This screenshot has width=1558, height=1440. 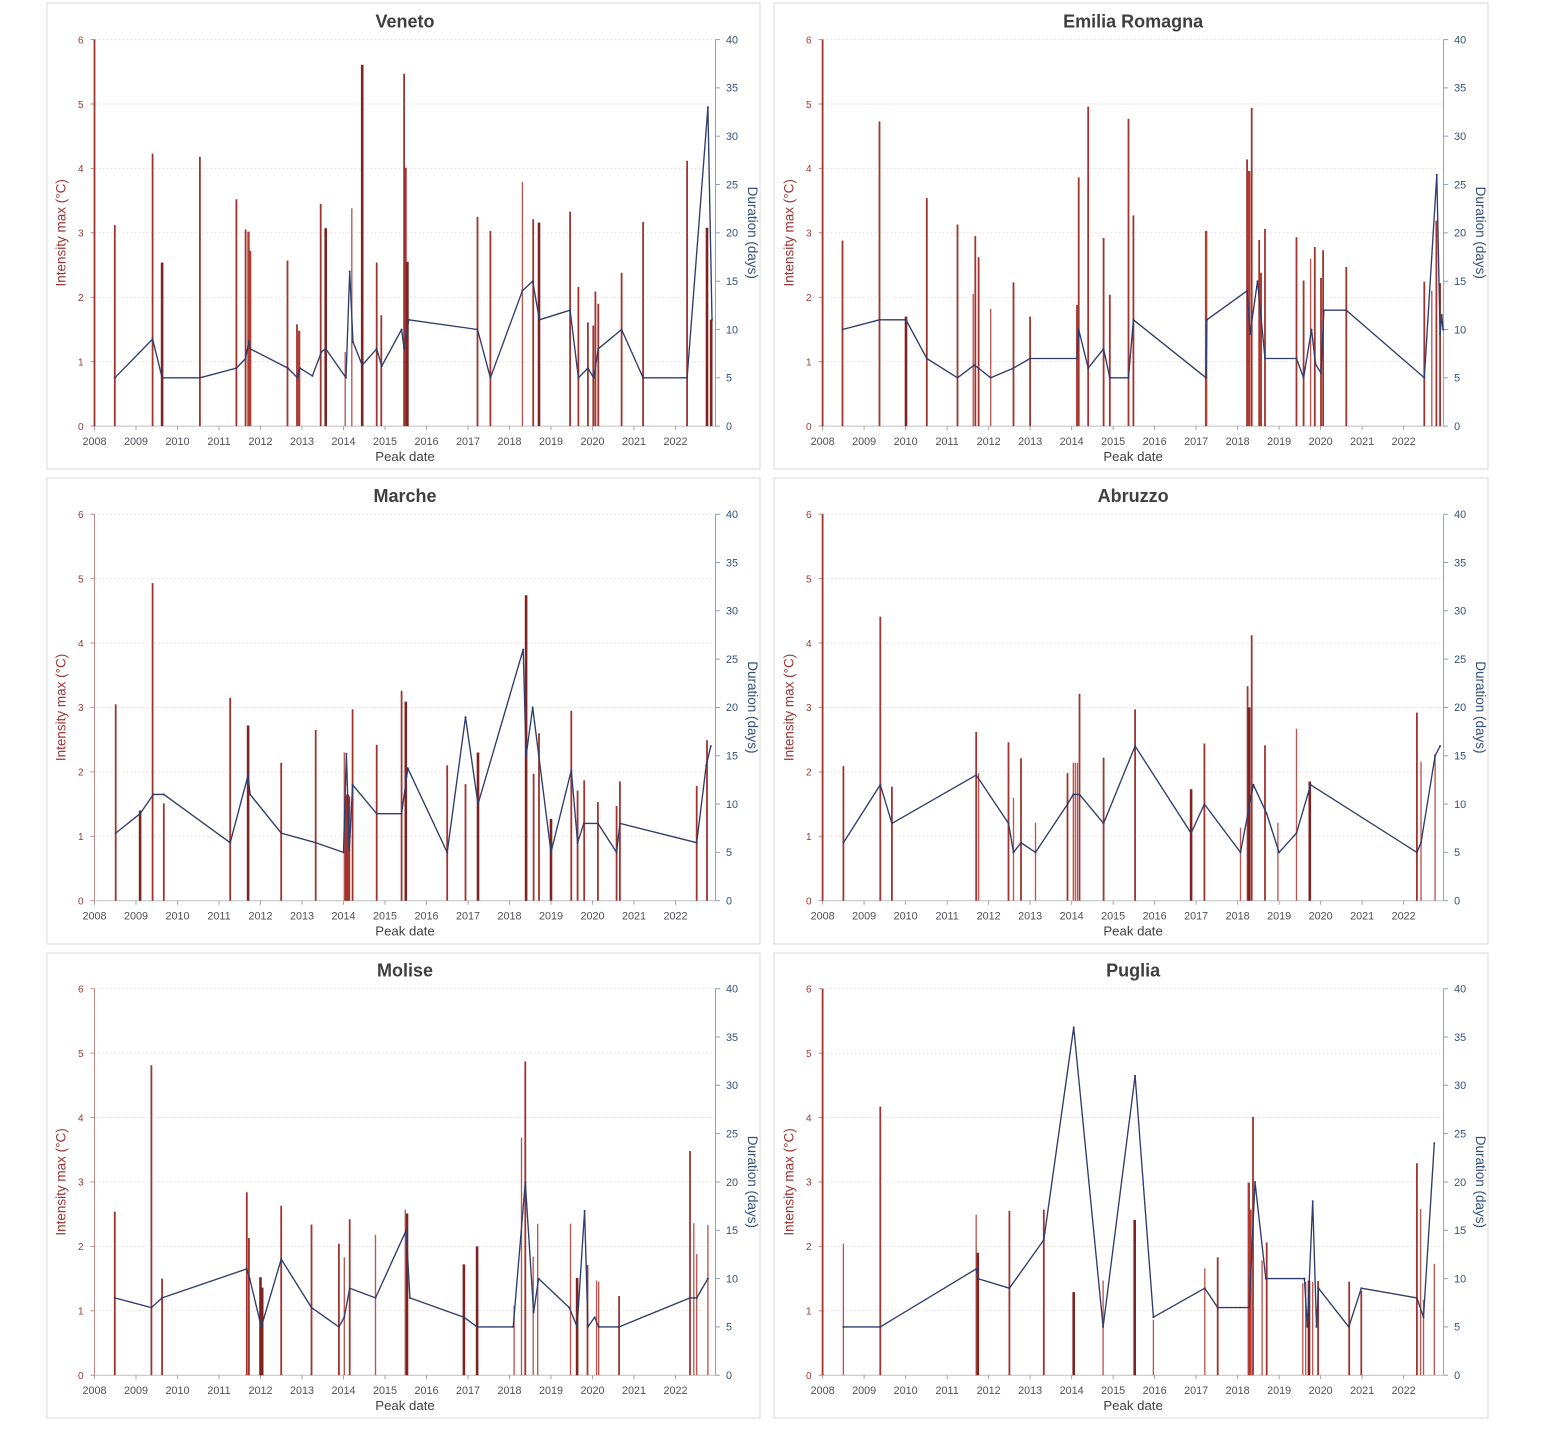 I want to click on svg-text: Duration (days), so click(x=1480, y=233).